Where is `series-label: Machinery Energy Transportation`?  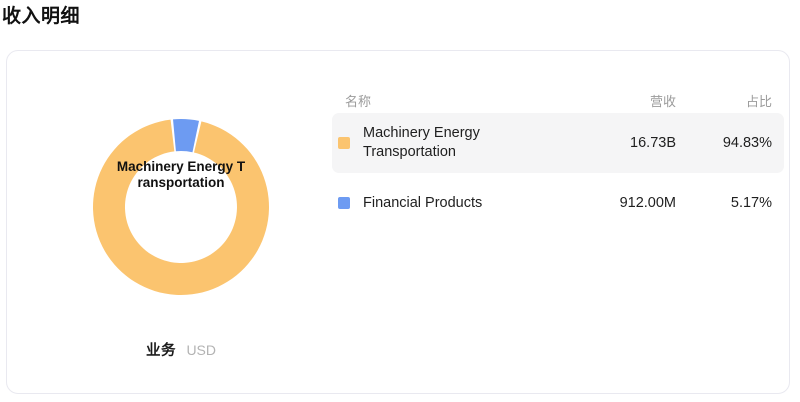 series-label: Machinery Energy Transportation is located at coordinates (421, 142).